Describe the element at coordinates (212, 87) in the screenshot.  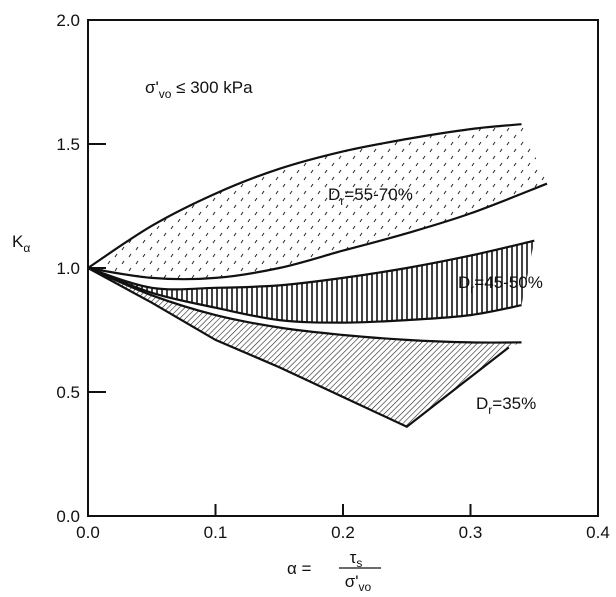
I see `condition-value: ≤ 300 kPa` at that location.